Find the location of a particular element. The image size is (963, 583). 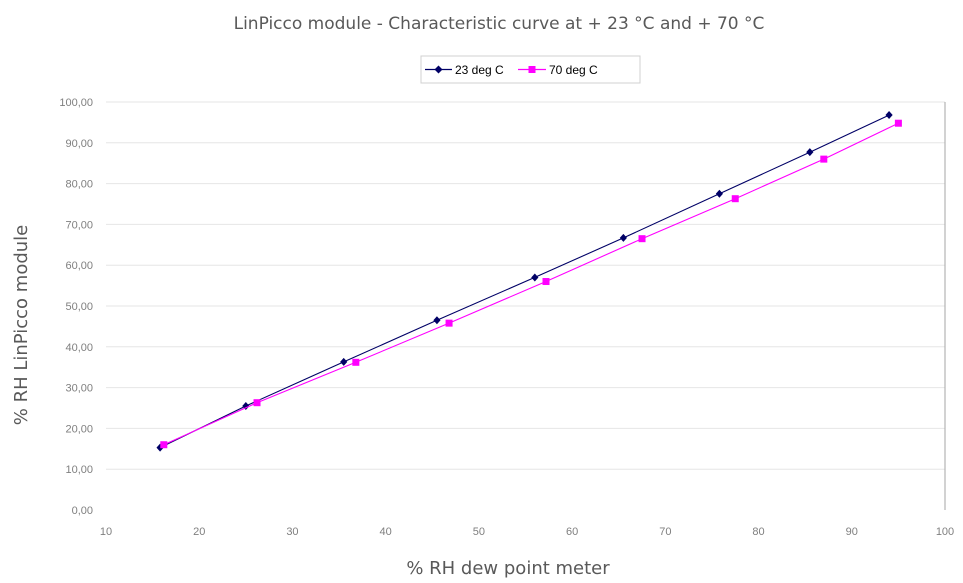

y-tick-label: 90,00 is located at coordinates (79, 144).